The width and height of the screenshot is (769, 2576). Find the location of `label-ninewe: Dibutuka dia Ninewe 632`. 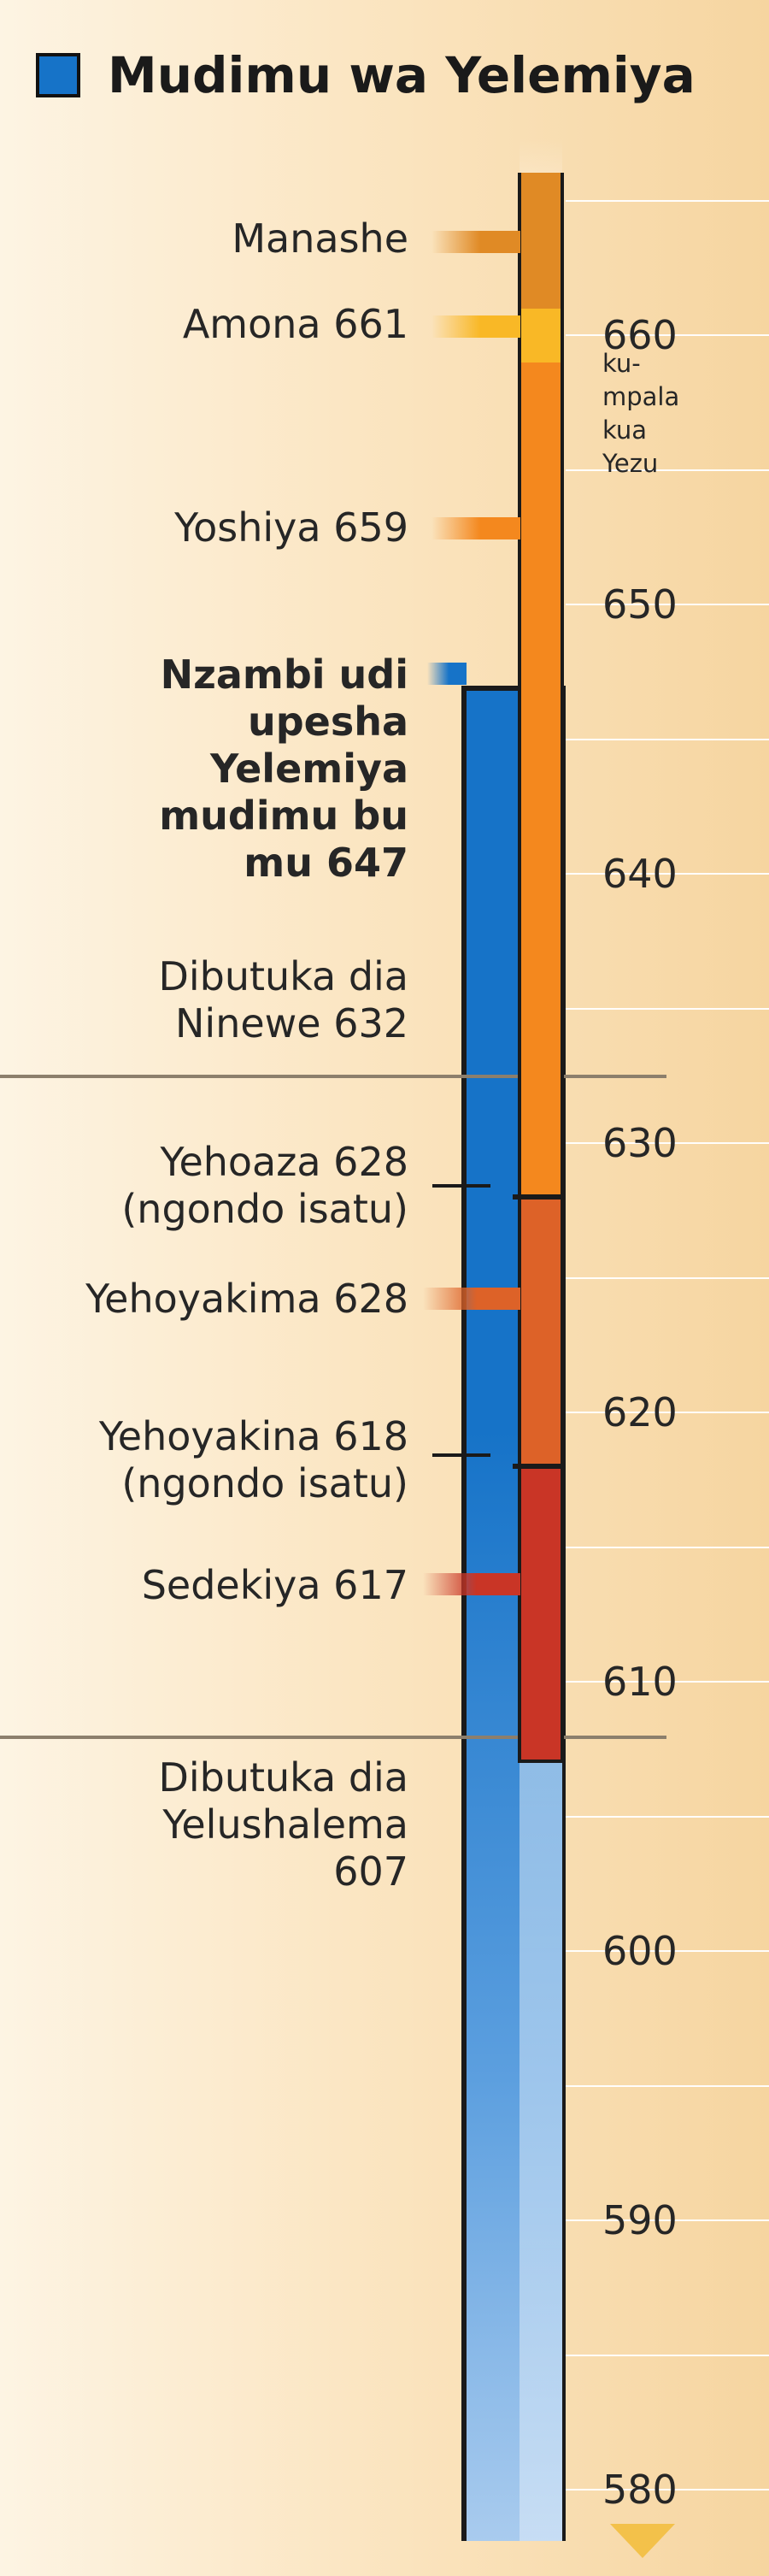

label-ninewe: Dibutuka dia Ninewe 632 is located at coordinates (283, 1000).